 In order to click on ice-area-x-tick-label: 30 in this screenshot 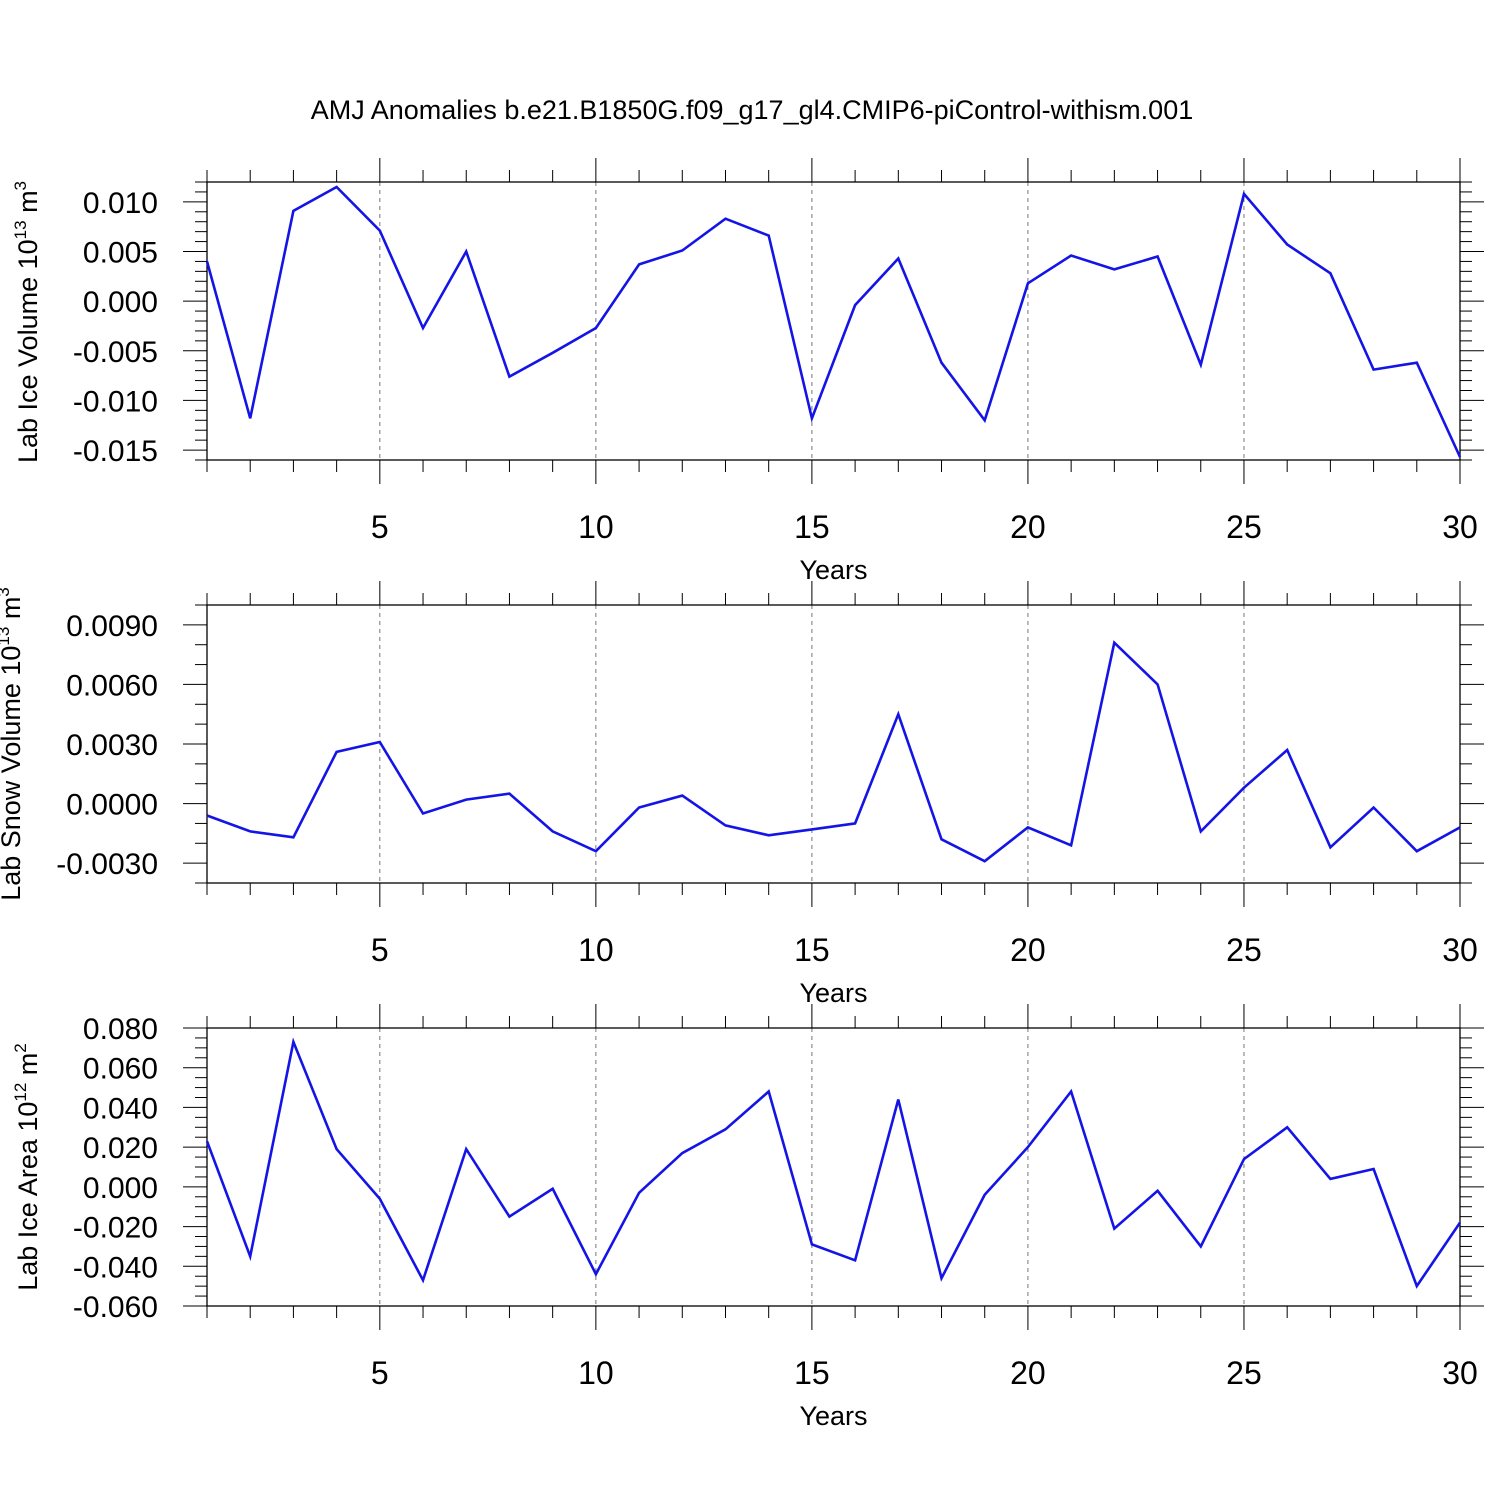, I will do `click(1460, 1373)`.